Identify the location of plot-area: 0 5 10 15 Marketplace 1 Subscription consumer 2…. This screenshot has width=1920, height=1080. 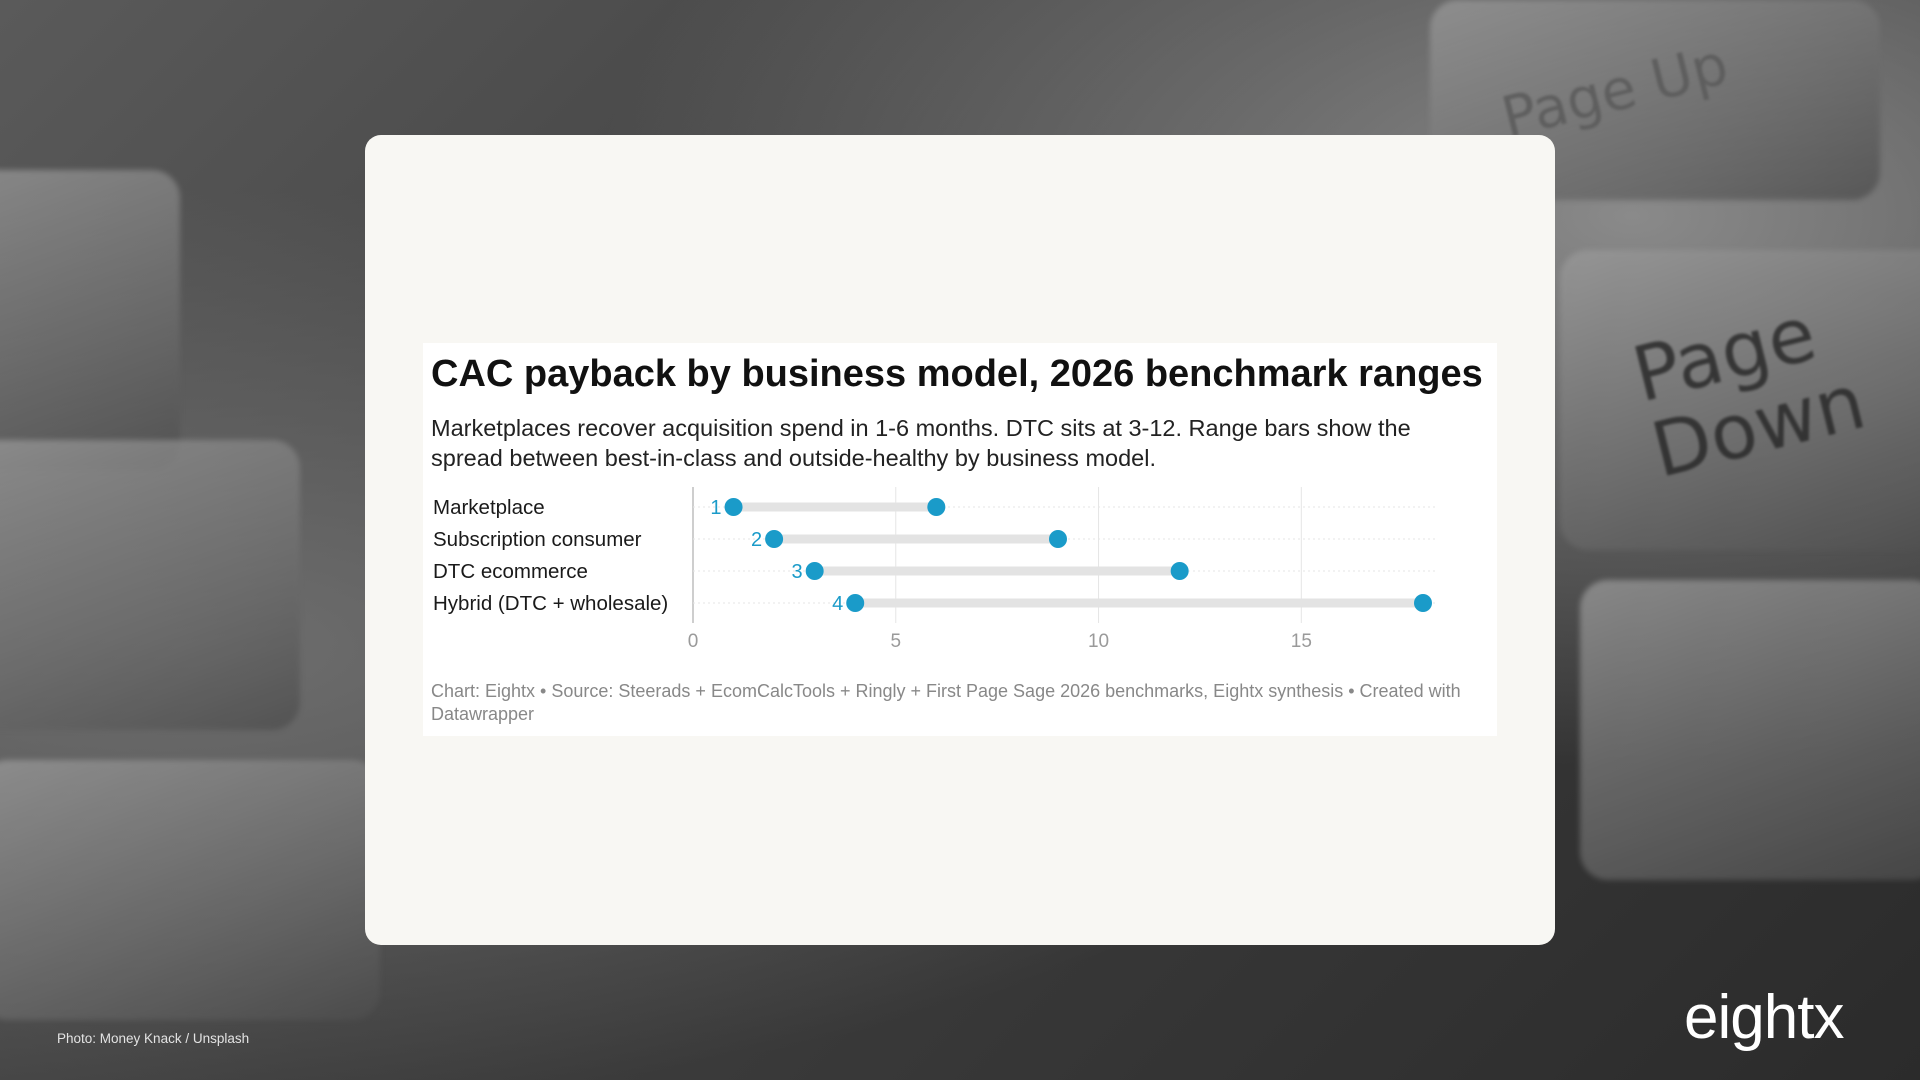
(934, 569).